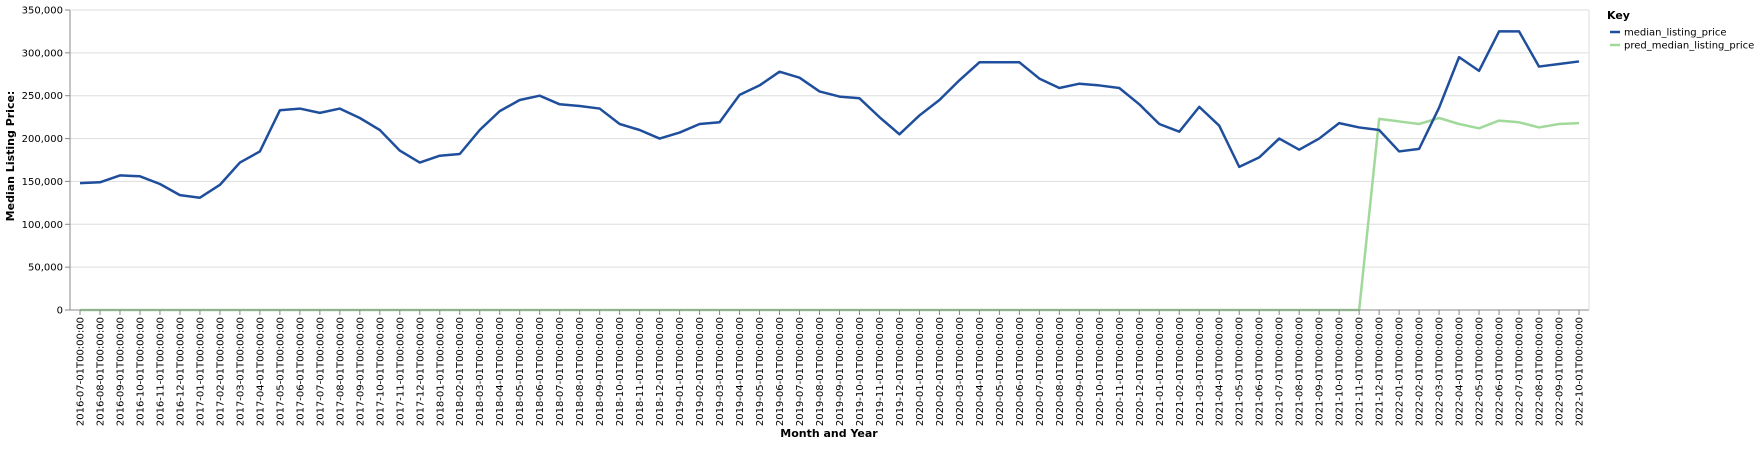 This screenshot has width=1759, height=451. I want to click on x-tick-label: 2022-09-01T00:00:00, so click(1560, 371).